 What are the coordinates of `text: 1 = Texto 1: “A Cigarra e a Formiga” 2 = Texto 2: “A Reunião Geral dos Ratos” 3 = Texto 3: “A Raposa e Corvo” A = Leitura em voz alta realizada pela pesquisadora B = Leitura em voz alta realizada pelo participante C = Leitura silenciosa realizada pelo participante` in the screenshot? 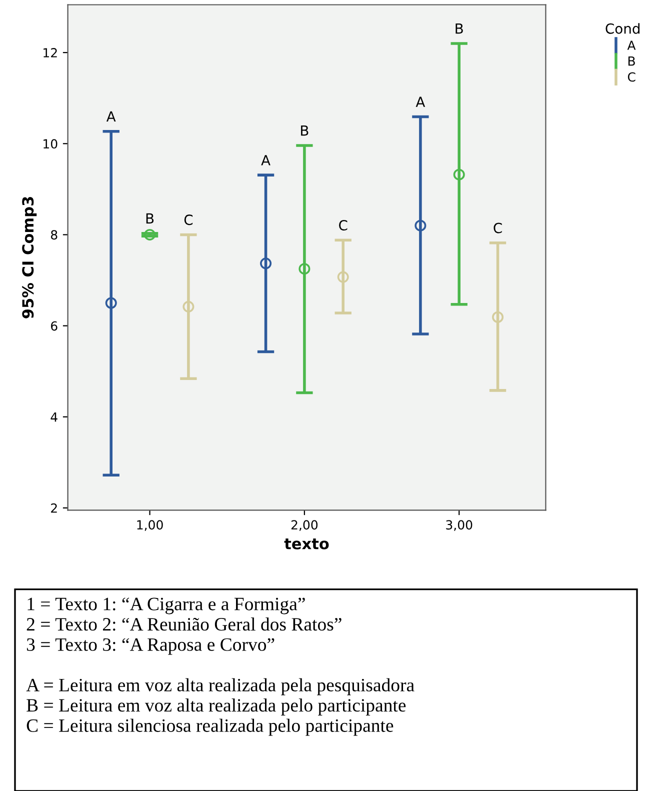 It's located at (220, 667).